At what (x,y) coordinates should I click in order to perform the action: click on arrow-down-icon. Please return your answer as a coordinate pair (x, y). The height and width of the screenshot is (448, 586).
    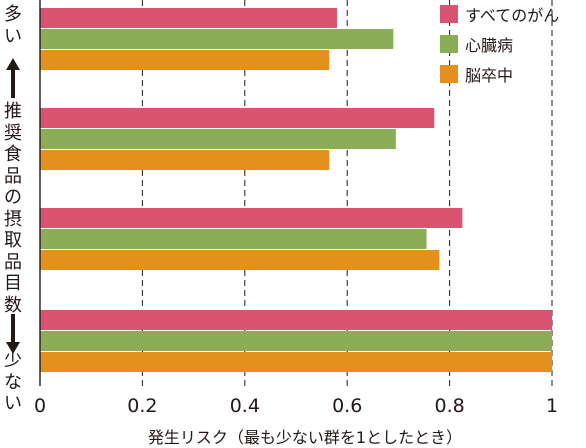
    Looking at the image, I should click on (13, 334).